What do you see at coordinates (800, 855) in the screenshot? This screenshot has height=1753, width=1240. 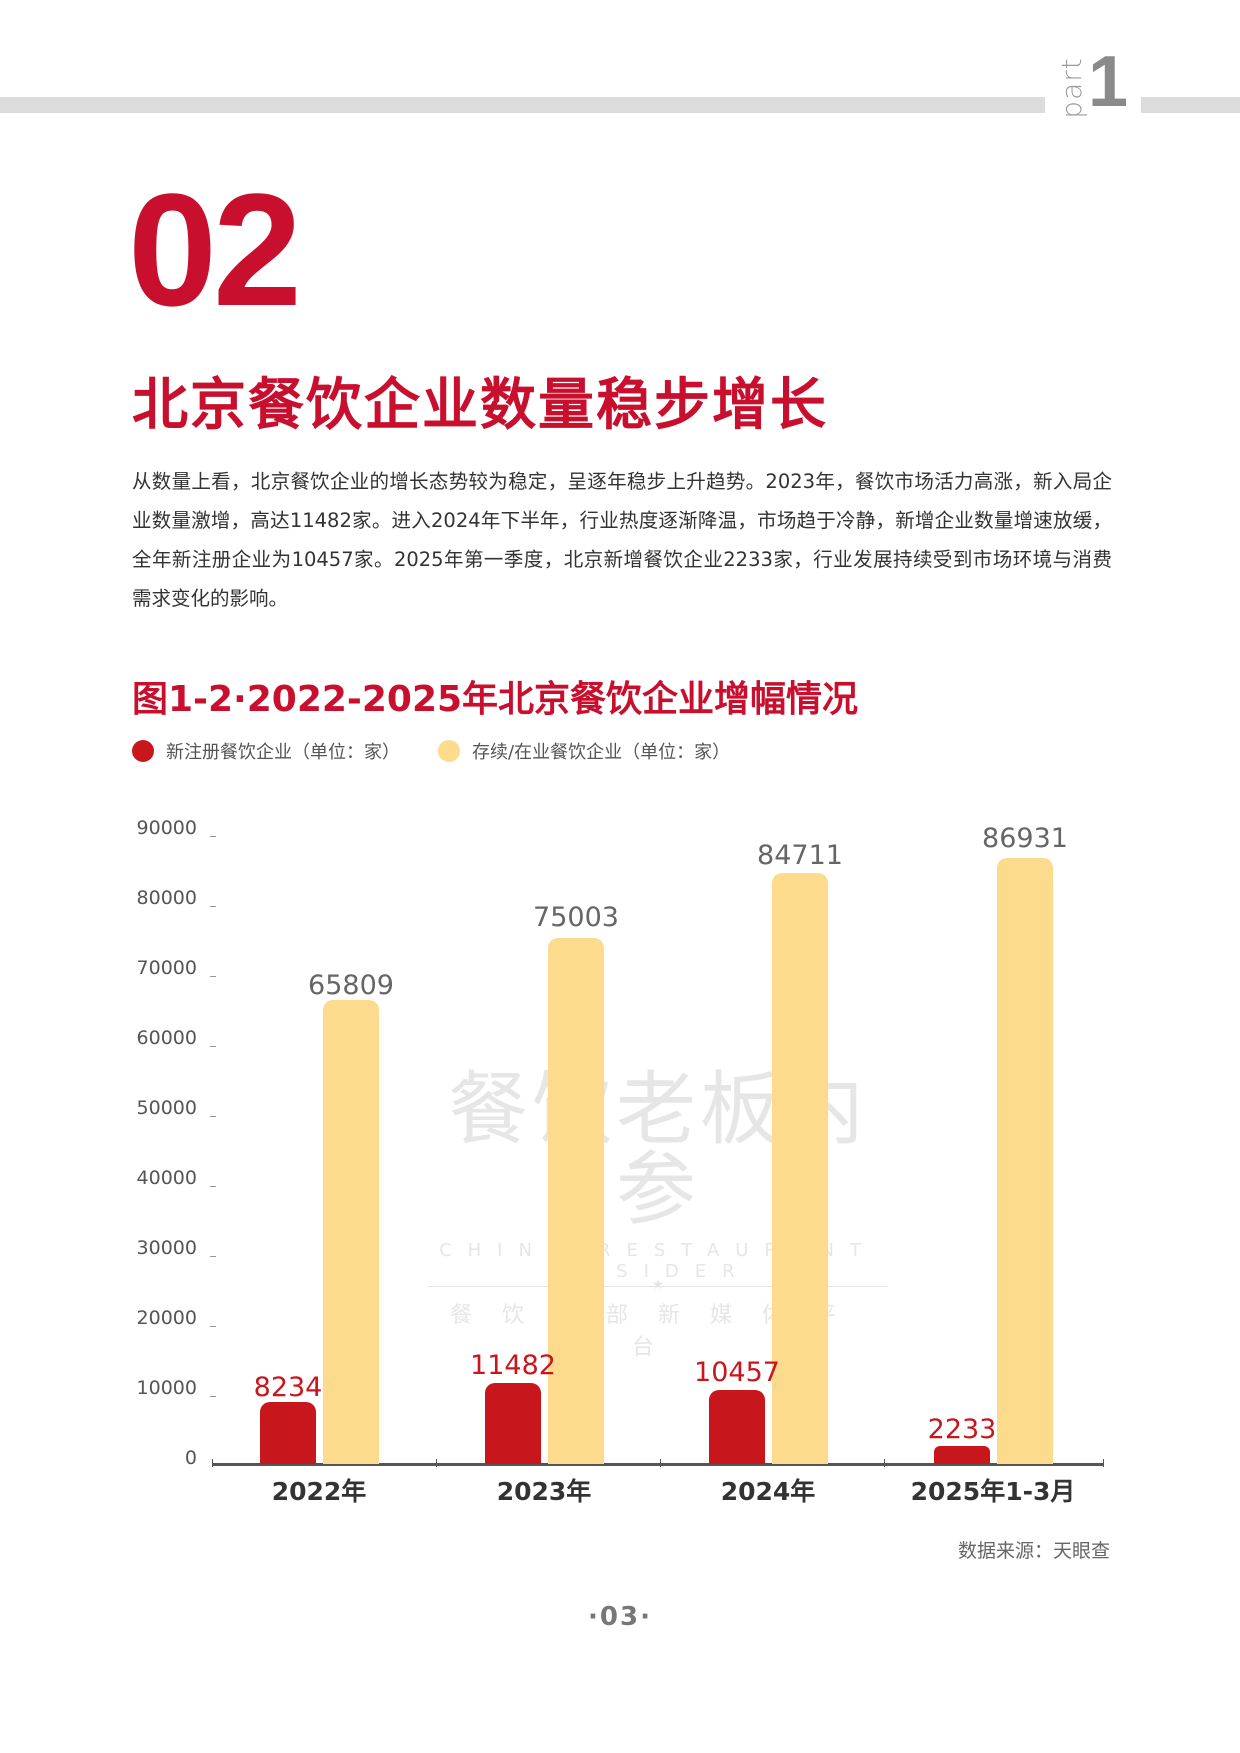 I see `value-label-existing-2024: 84711` at bounding box center [800, 855].